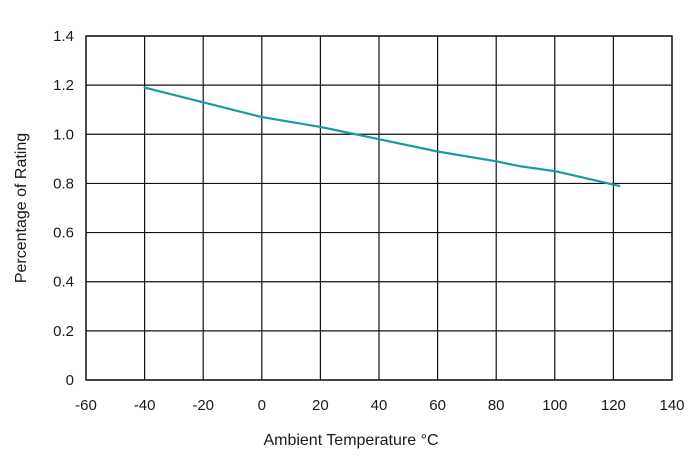  What do you see at coordinates (203, 405) in the screenshot?
I see `x-tick-label-2: -20` at bounding box center [203, 405].